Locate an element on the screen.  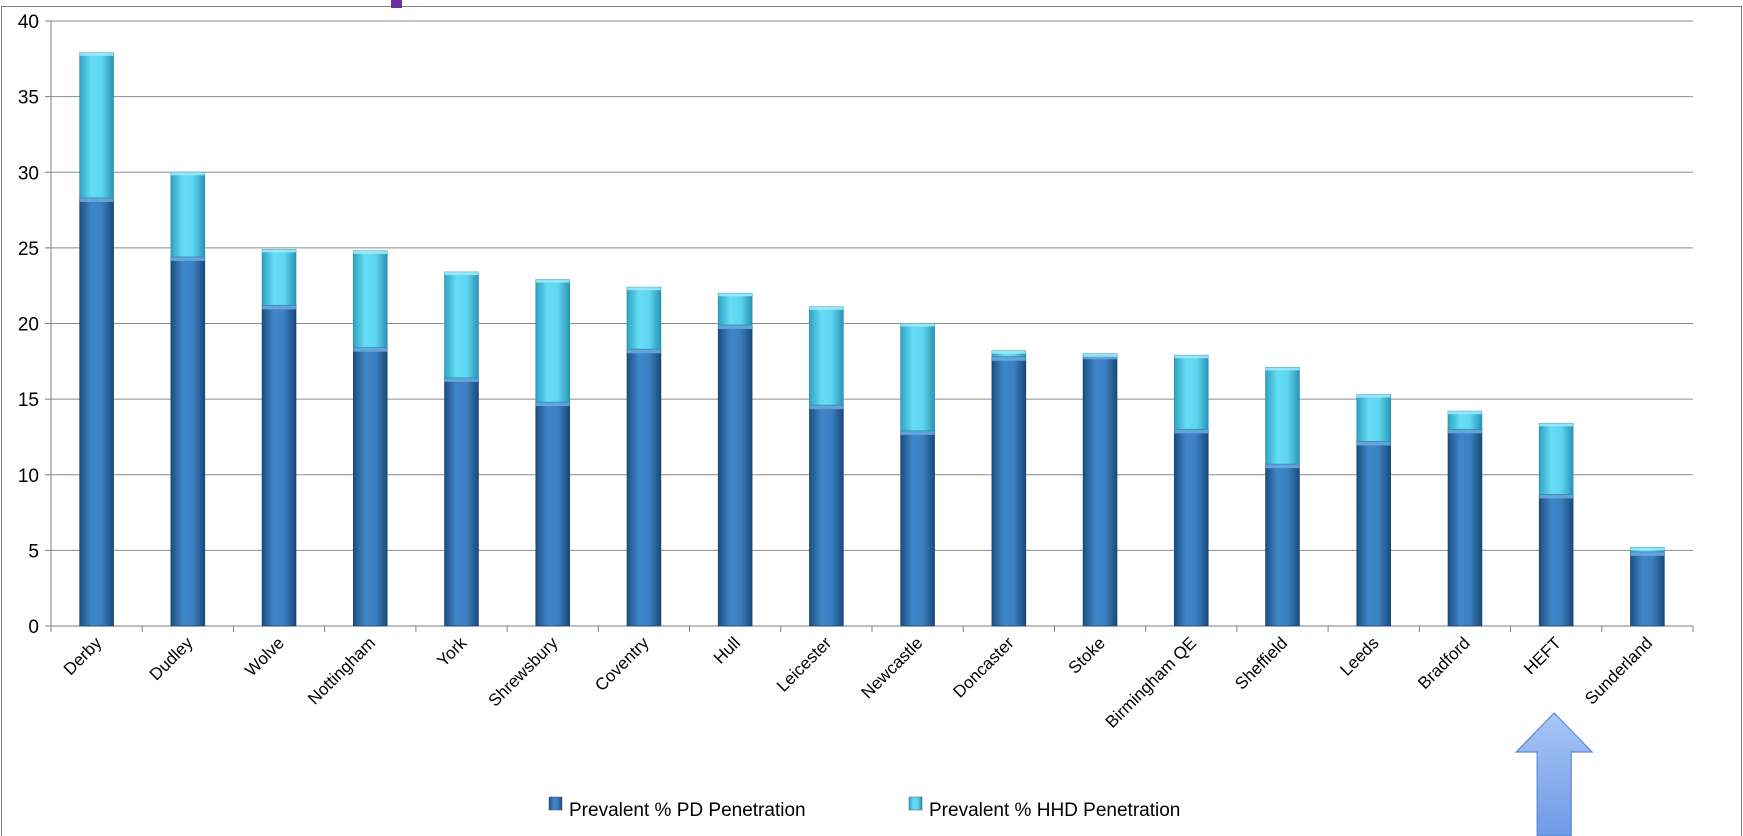
x-category-label: Birmingham QE is located at coordinates (1151, 682).